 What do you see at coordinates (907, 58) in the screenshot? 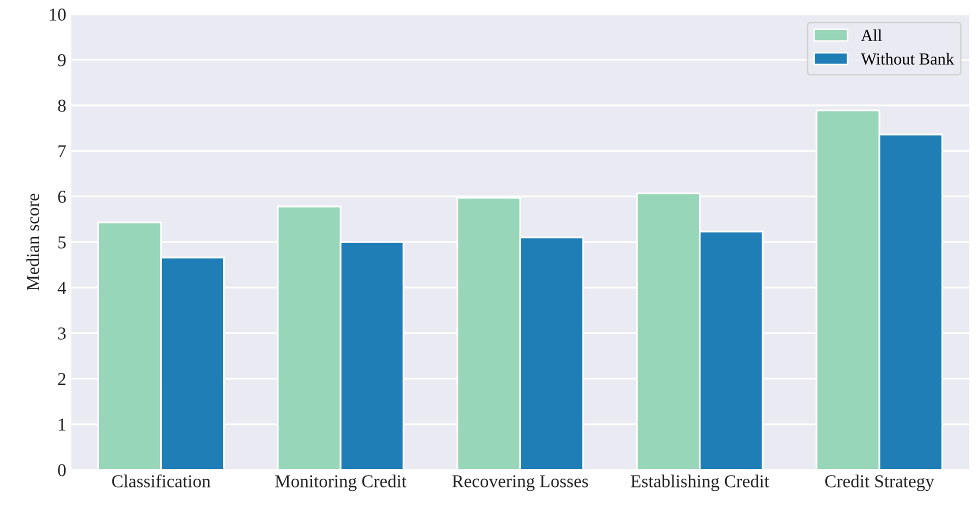
I see `legend-label: Without Bank` at bounding box center [907, 58].